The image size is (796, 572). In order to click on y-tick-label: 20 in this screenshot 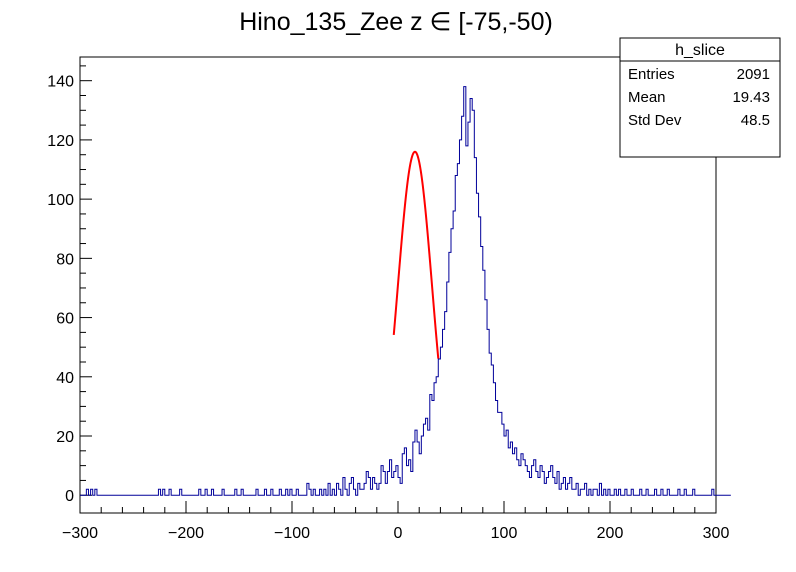, I will do `click(65, 437)`.